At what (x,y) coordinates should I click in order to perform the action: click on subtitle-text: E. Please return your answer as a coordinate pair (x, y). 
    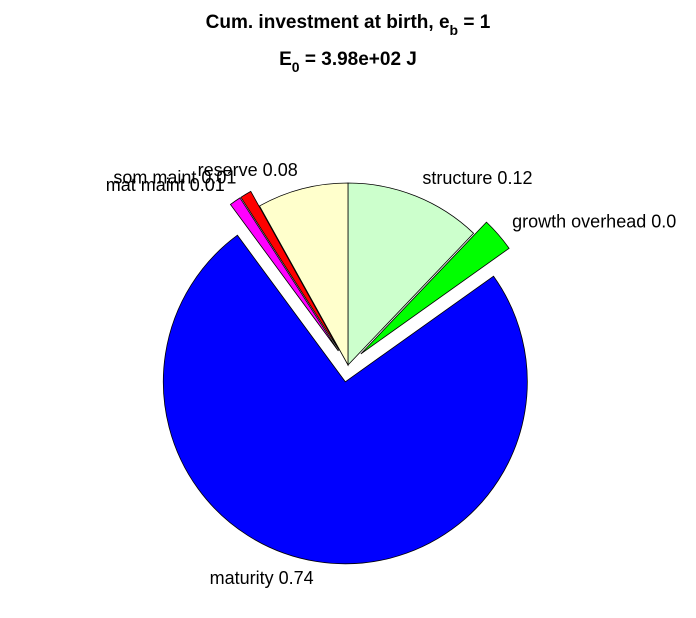
    Looking at the image, I should click on (285, 59).